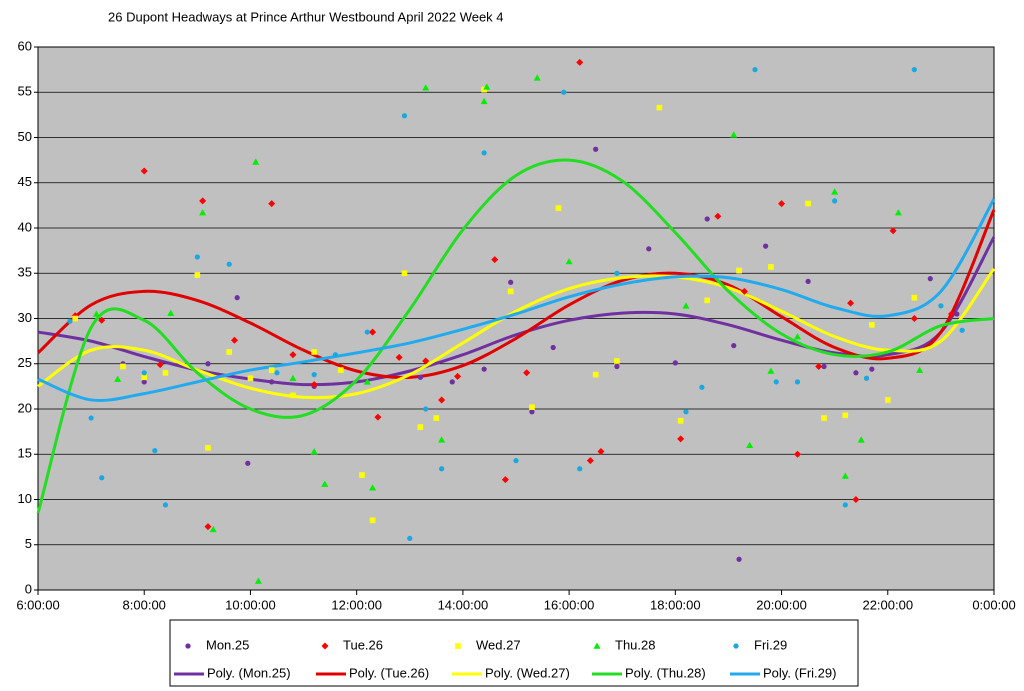  What do you see at coordinates (665, 672) in the screenshot?
I see `legend-label: Poly. (Thu.28)` at bounding box center [665, 672].